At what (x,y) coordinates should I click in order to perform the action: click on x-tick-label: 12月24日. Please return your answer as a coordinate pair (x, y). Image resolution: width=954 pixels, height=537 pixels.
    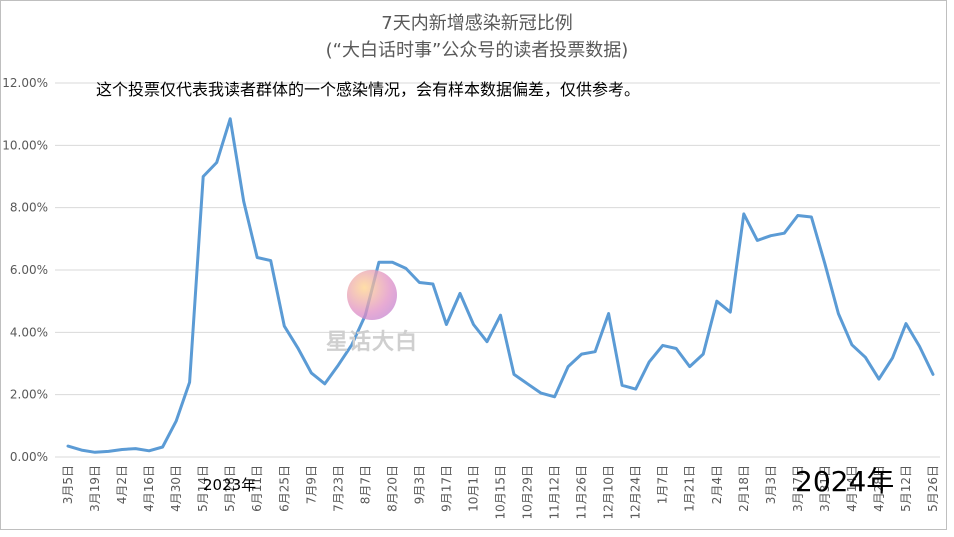
    Looking at the image, I should click on (636, 492).